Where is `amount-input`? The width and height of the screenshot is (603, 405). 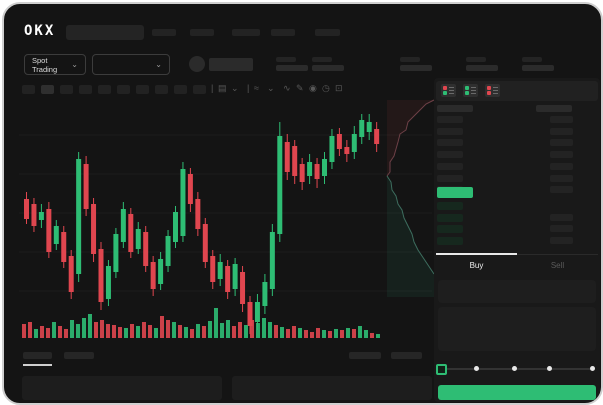 amount-input is located at coordinates (517, 329).